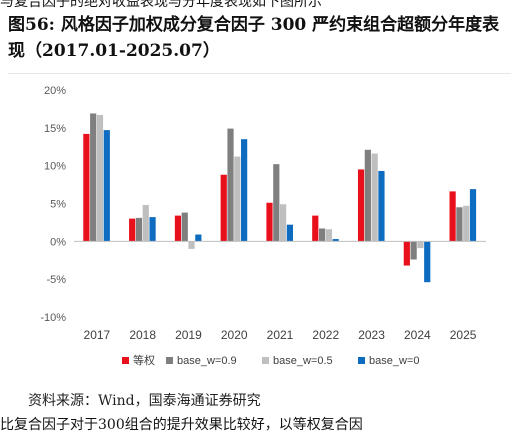 The height and width of the screenshot is (432, 519). I want to click on source-note: 资料来源：Wind，国泰海通证券研究, so click(144, 401).